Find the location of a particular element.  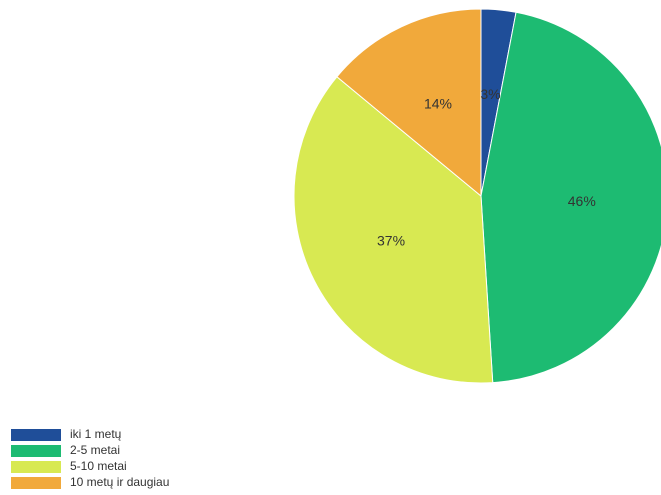

legend-label: 10 metų ir daugiau is located at coordinates (120, 482).